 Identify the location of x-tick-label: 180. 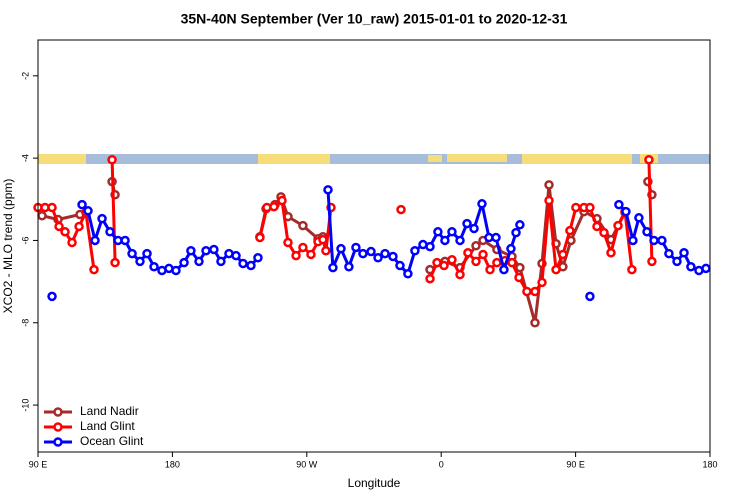
(709, 464).